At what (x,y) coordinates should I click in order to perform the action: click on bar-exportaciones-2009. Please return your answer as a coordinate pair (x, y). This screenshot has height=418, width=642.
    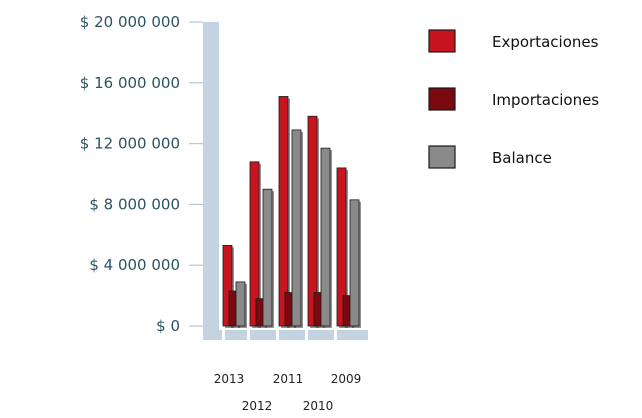
    Looking at the image, I should click on (341, 247).